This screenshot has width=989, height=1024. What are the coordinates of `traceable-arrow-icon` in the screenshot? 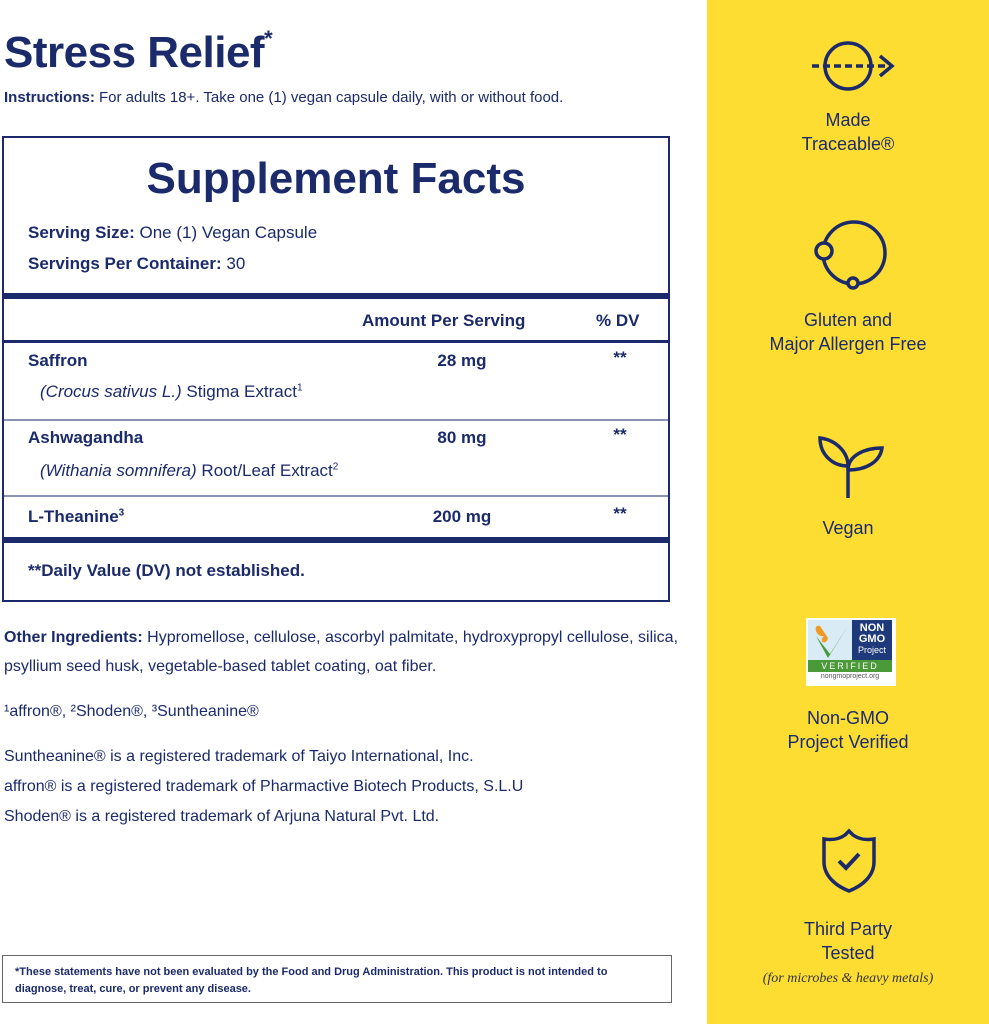 It's located at (853, 66).